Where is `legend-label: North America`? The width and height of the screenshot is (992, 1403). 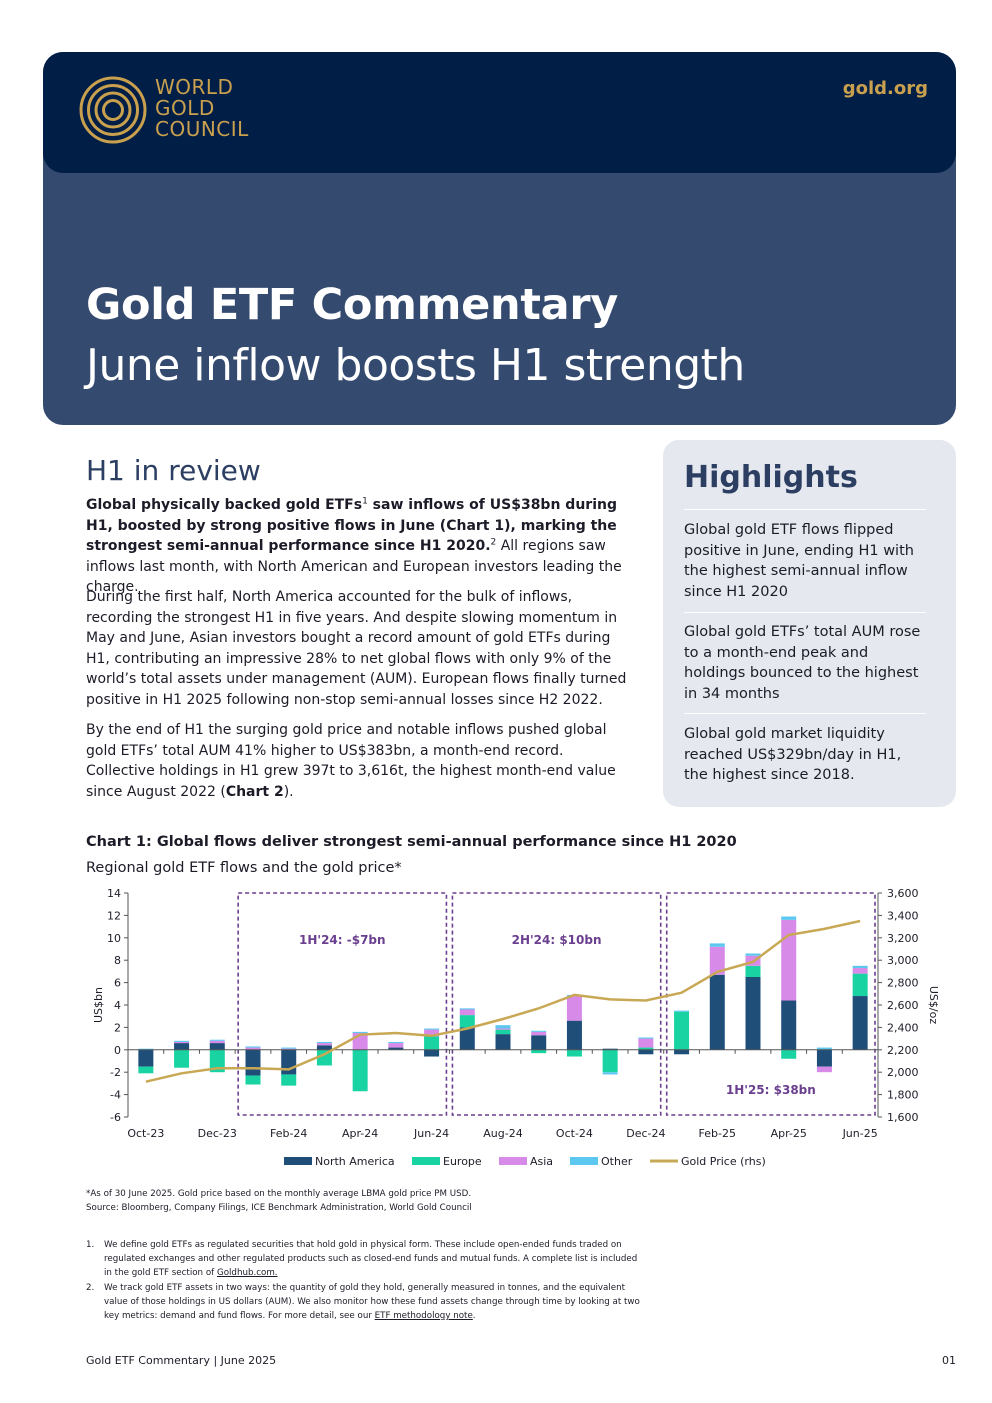 legend-label: North America is located at coordinates (355, 1161).